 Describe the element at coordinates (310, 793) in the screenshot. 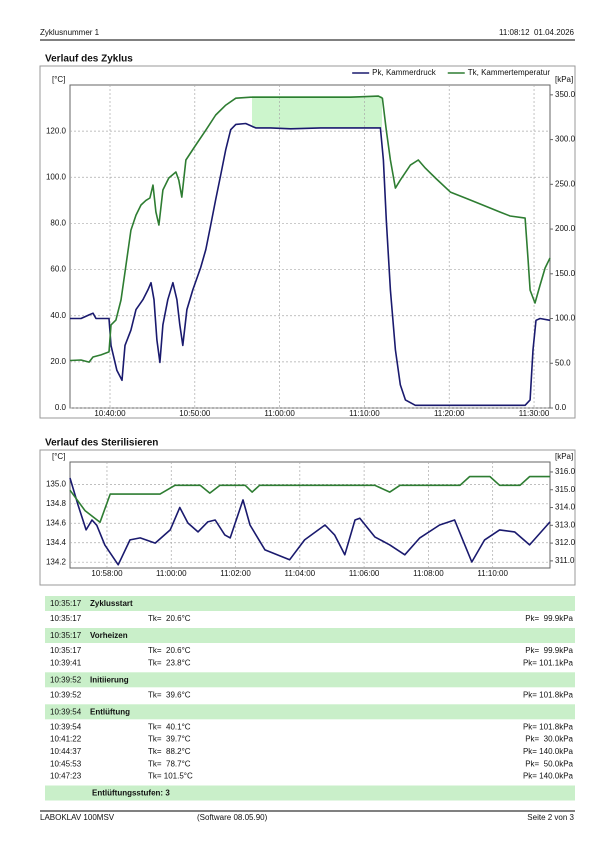

I see `summary-row` at that location.